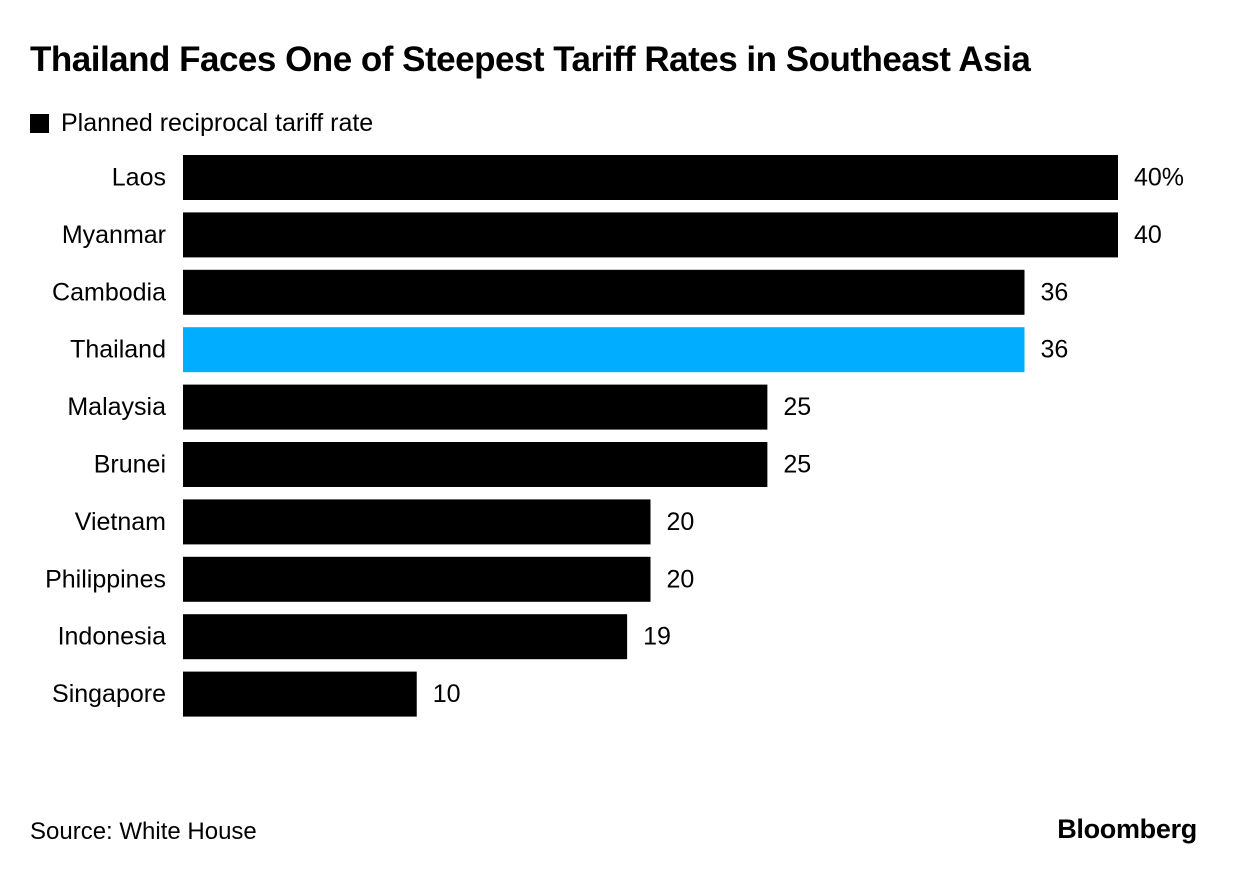  What do you see at coordinates (1055, 292) in the screenshot?
I see `value-label-cambodia: 36` at bounding box center [1055, 292].